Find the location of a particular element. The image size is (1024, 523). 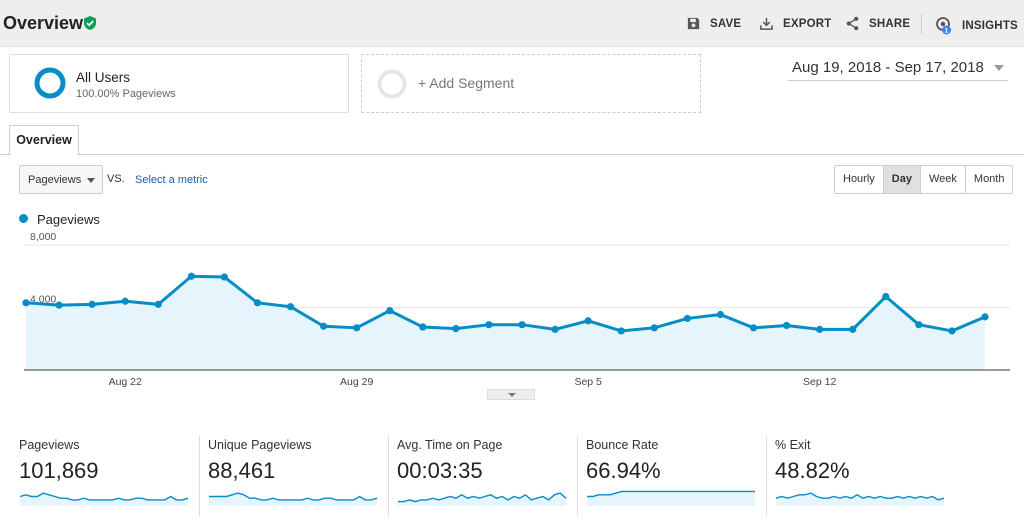

metric-card: Avg. Time on Page 00:03:35 is located at coordinates (482, 476).